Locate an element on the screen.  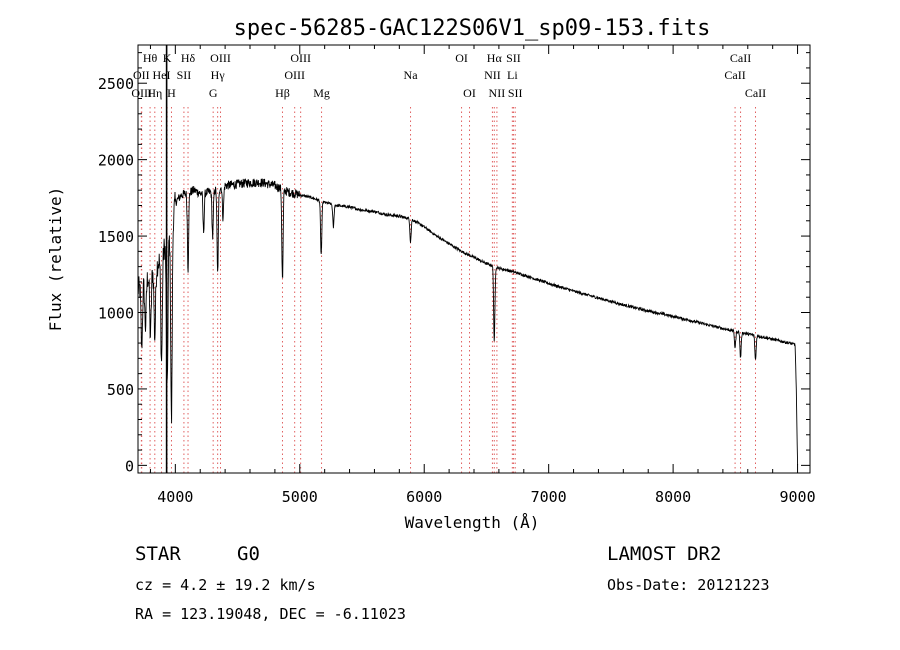
survey-name: LAMOST DR2 is located at coordinates (664, 554).